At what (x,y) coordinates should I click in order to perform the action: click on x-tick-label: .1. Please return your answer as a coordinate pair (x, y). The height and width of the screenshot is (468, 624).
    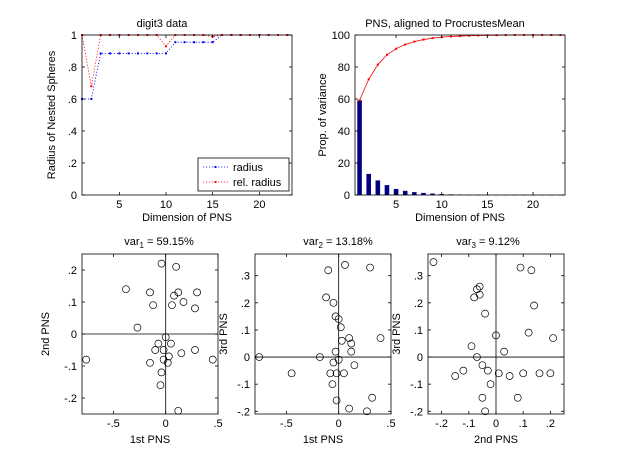
    Looking at the image, I should click on (523, 424).